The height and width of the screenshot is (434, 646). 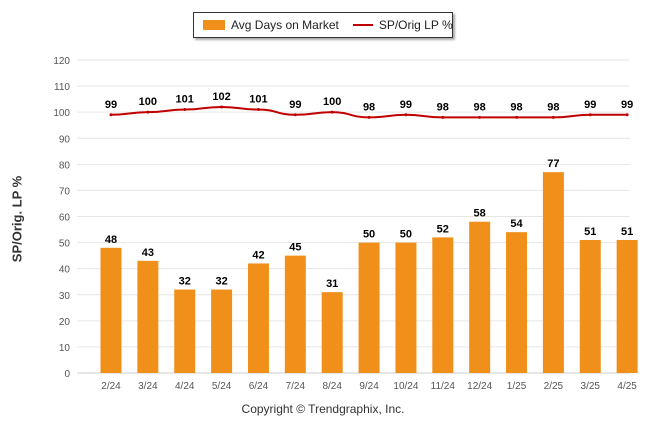 I want to click on y-tick-label: 70, so click(x=65, y=191).